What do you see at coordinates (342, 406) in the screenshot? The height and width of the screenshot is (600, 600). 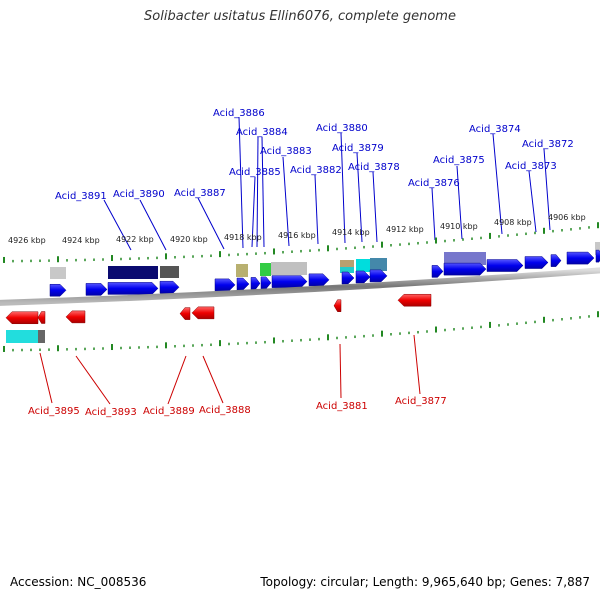 I see `gene-label: Acid_3881` at bounding box center [342, 406].